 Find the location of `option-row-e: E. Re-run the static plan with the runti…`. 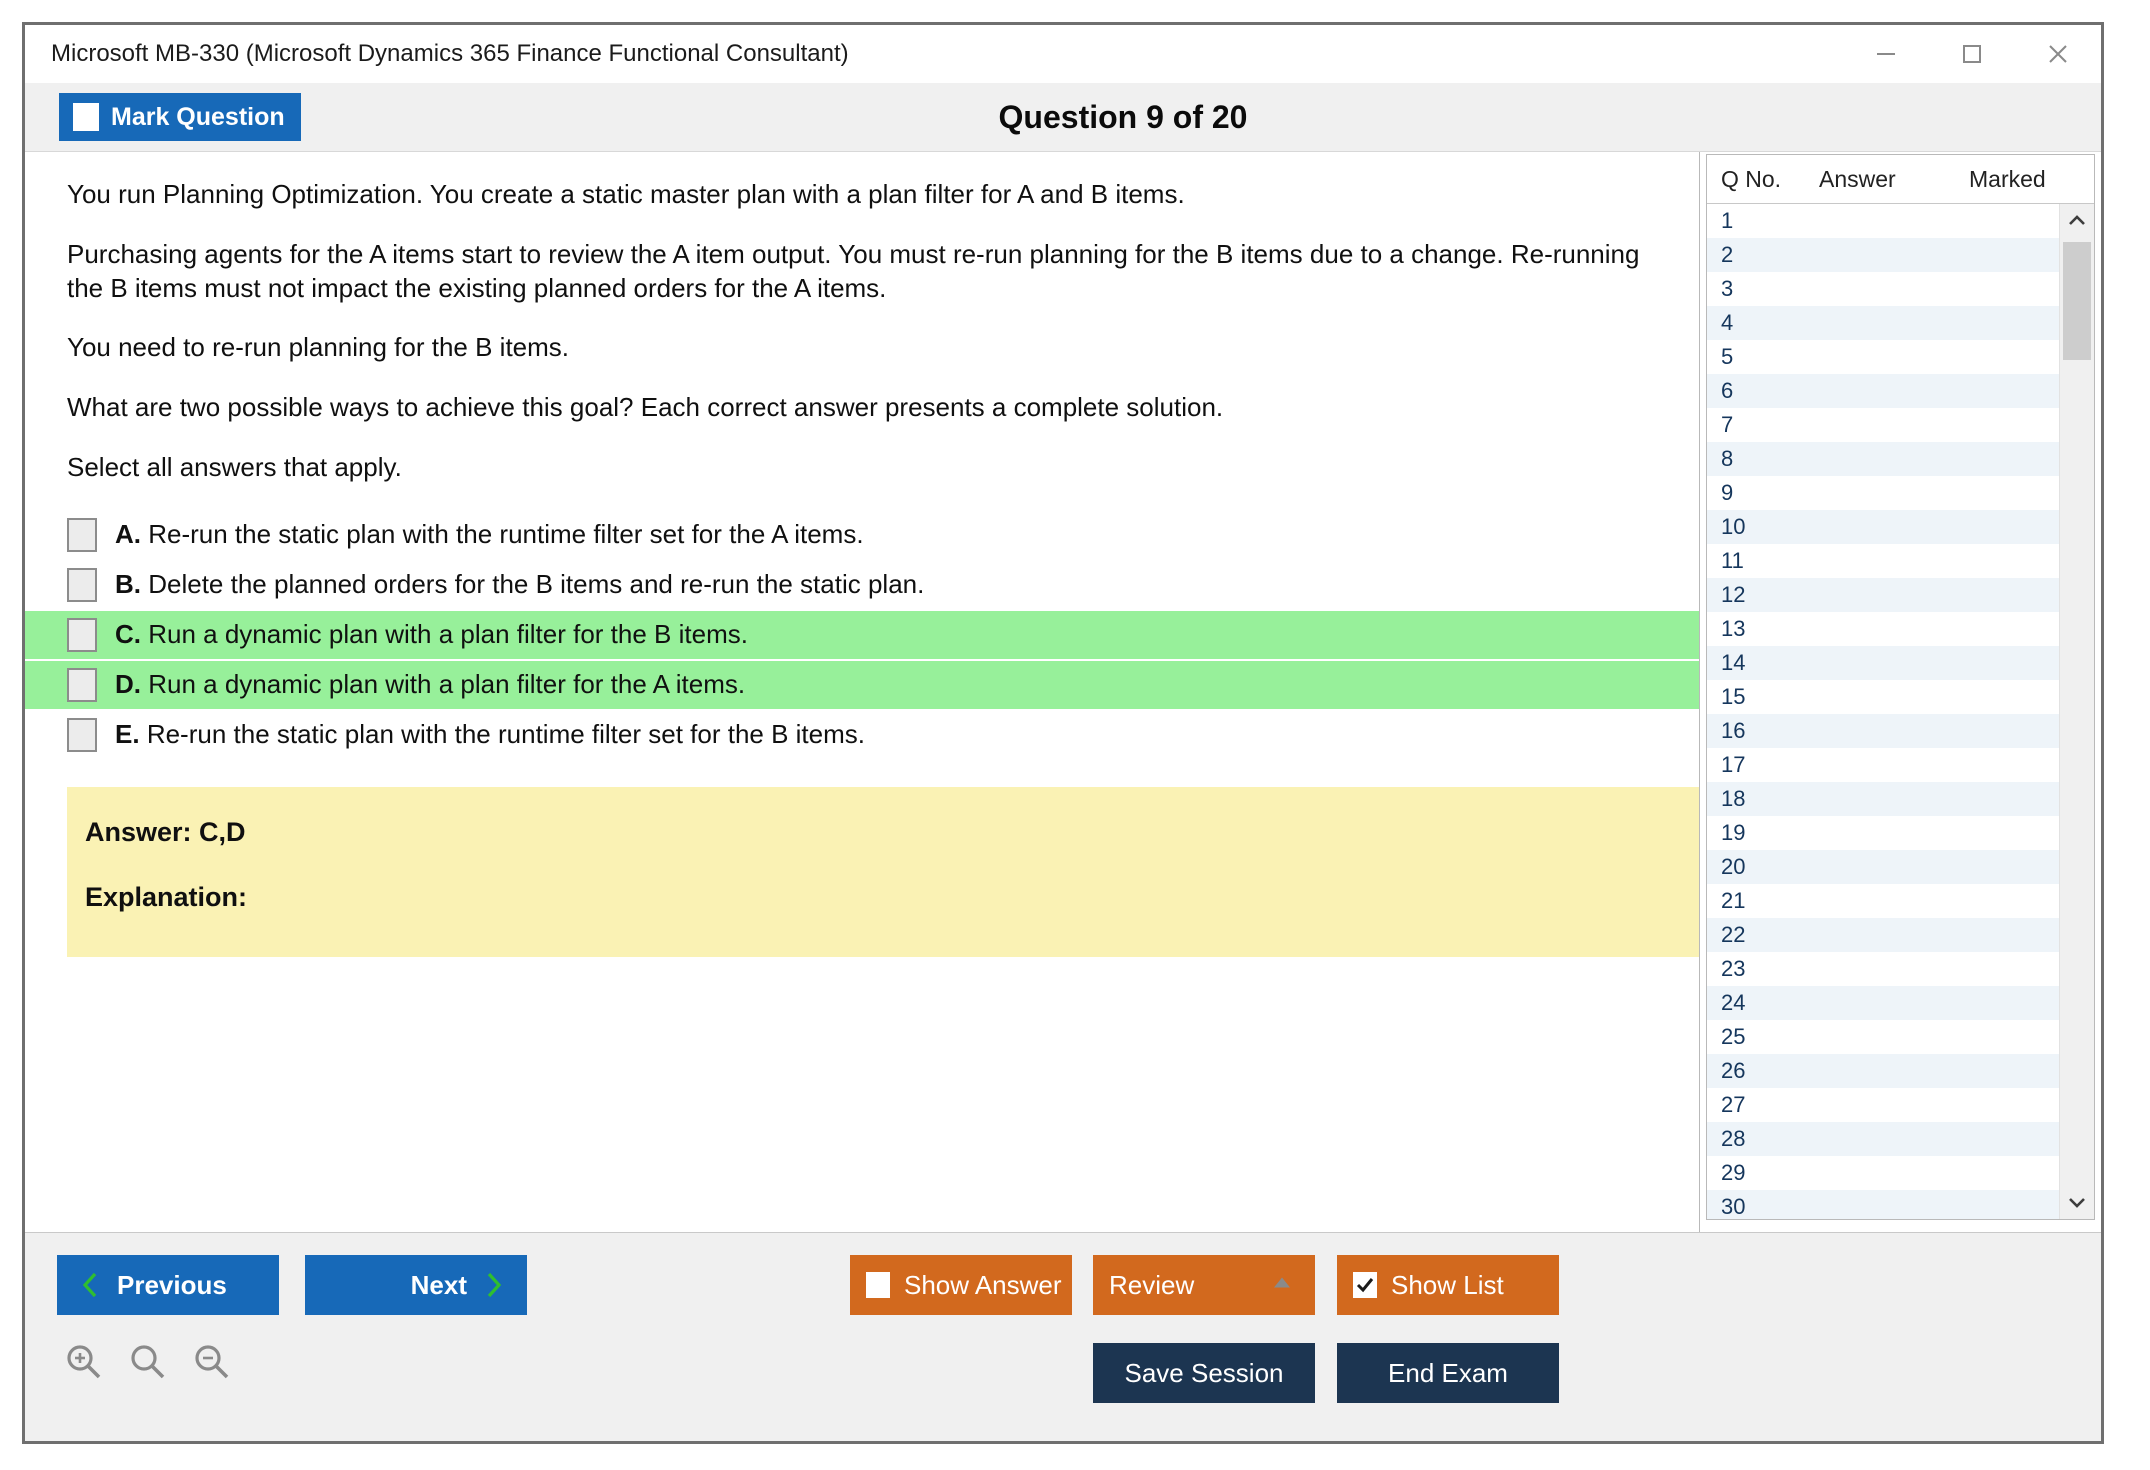

option-row-e: E. Re-run the static plan with the runti… is located at coordinates (862, 735).